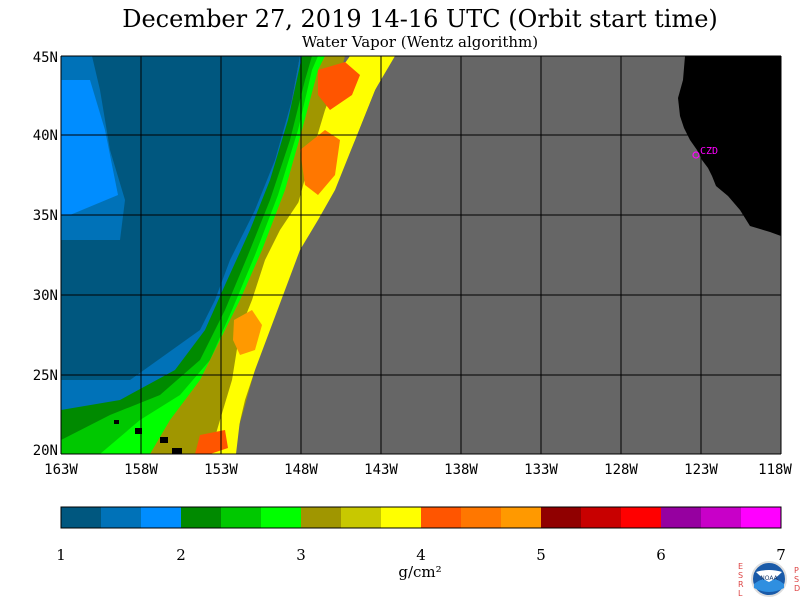  I want to click on logo-letter-s: S, so click(741, 575).